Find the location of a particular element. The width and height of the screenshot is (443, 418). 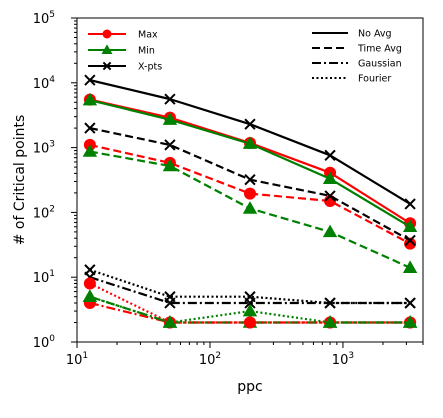

x-tick-label: 10² is located at coordinates (210, 359).